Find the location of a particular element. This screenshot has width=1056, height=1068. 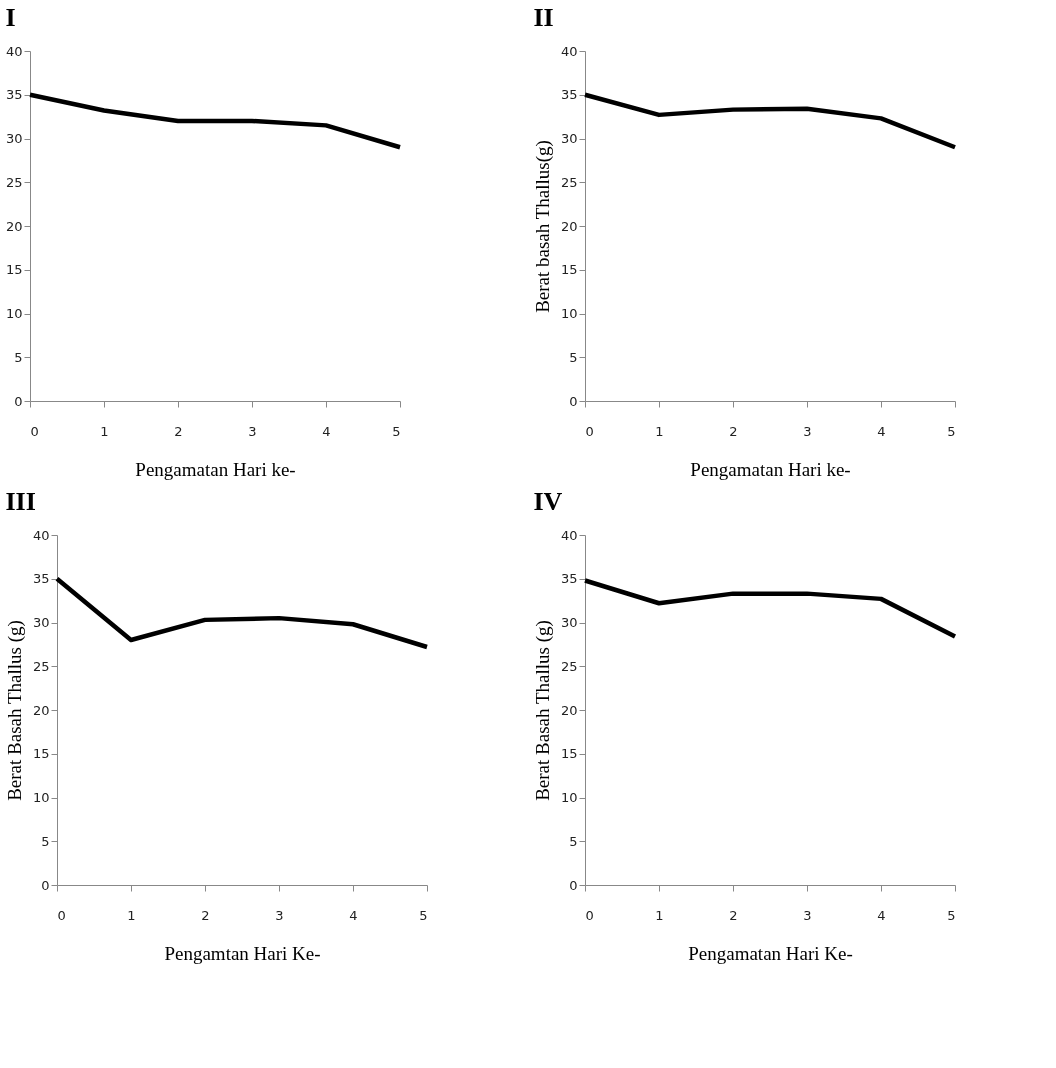

x-axis-title: Pengamatan Hari Ke- is located at coordinates (770, 953).